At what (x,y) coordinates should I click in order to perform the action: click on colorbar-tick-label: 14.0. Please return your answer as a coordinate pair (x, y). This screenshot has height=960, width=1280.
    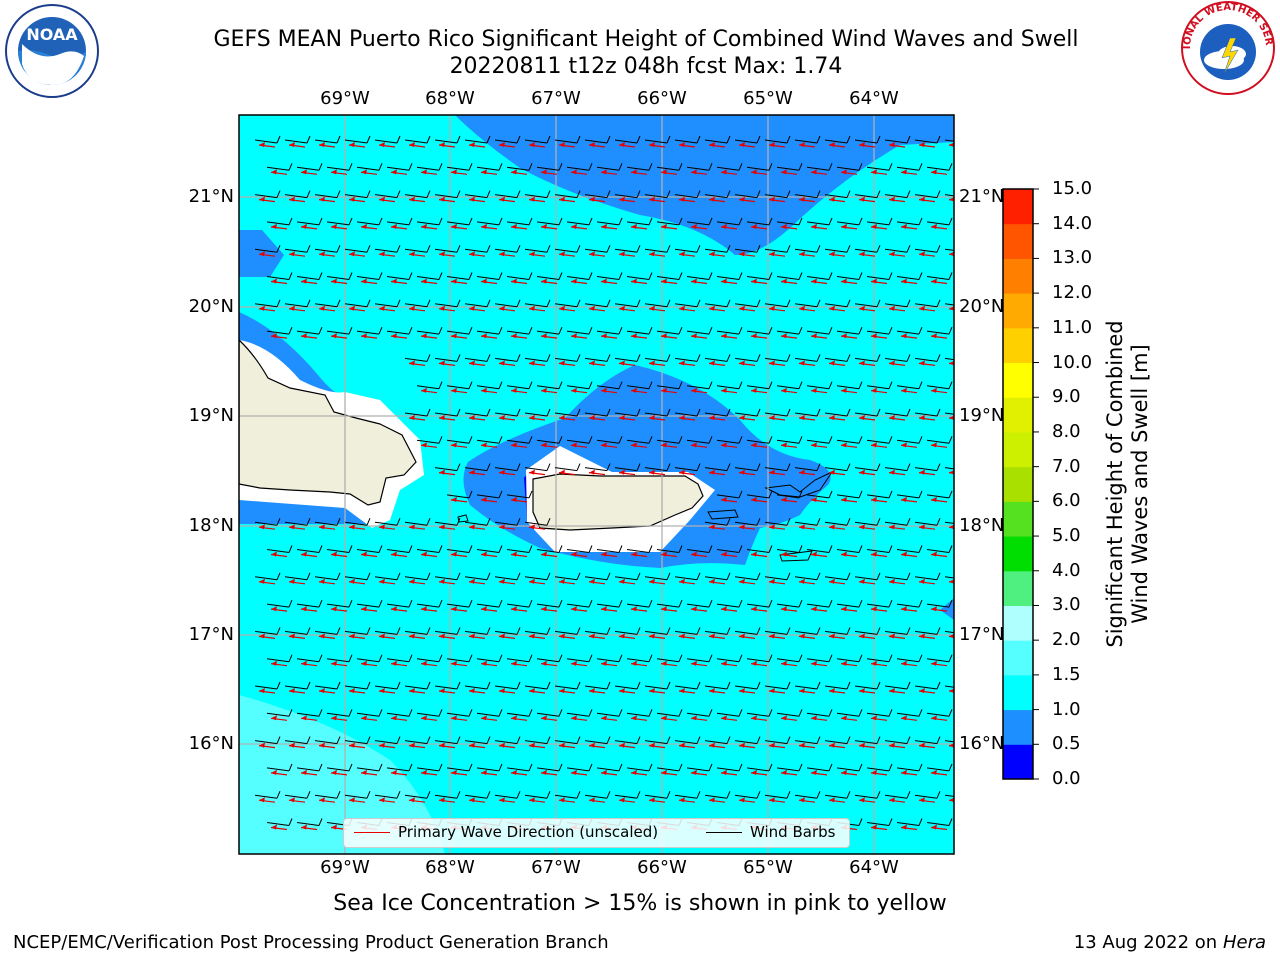
    Looking at the image, I should click on (1072, 223).